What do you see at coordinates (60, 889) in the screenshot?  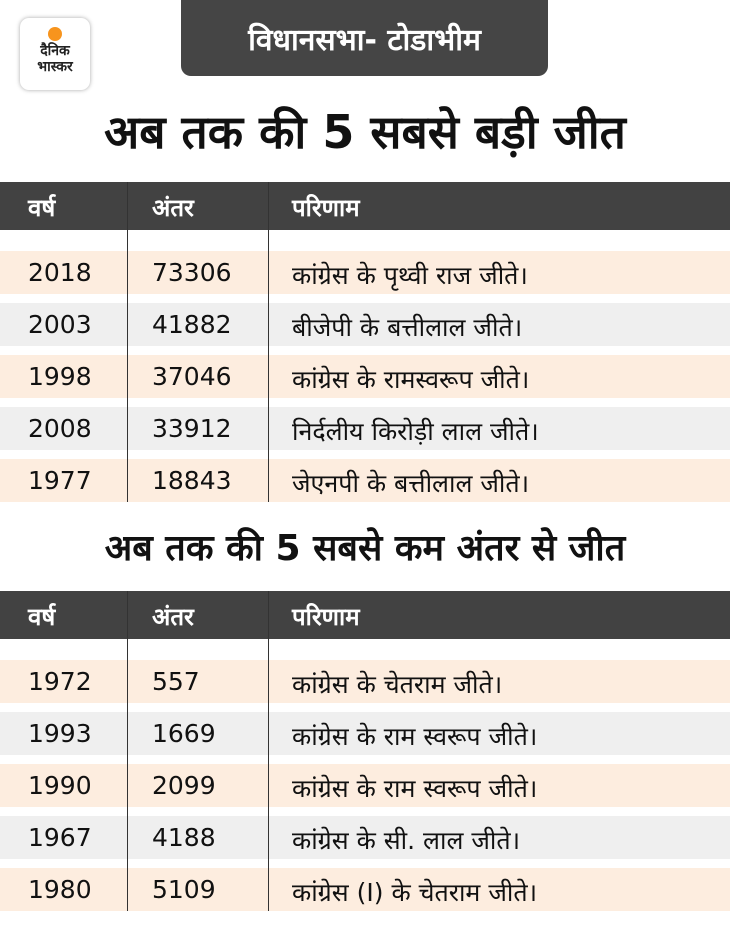 I see `year-cell: 1980` at bounding box center [60, 889].